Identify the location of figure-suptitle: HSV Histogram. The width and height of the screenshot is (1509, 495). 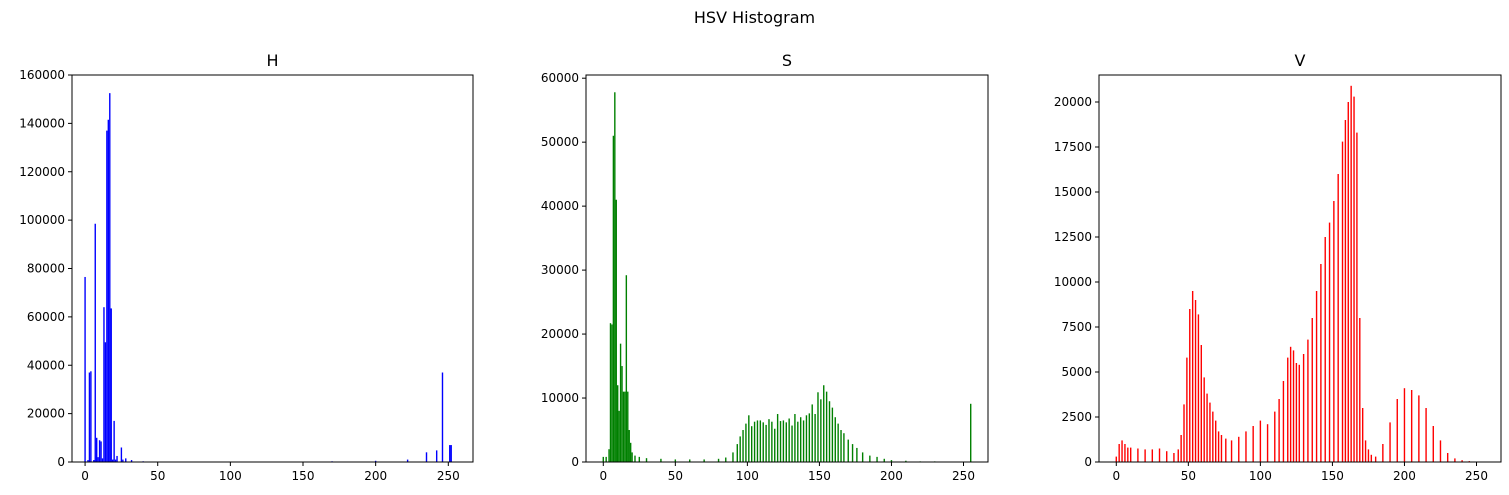
(754, 17).